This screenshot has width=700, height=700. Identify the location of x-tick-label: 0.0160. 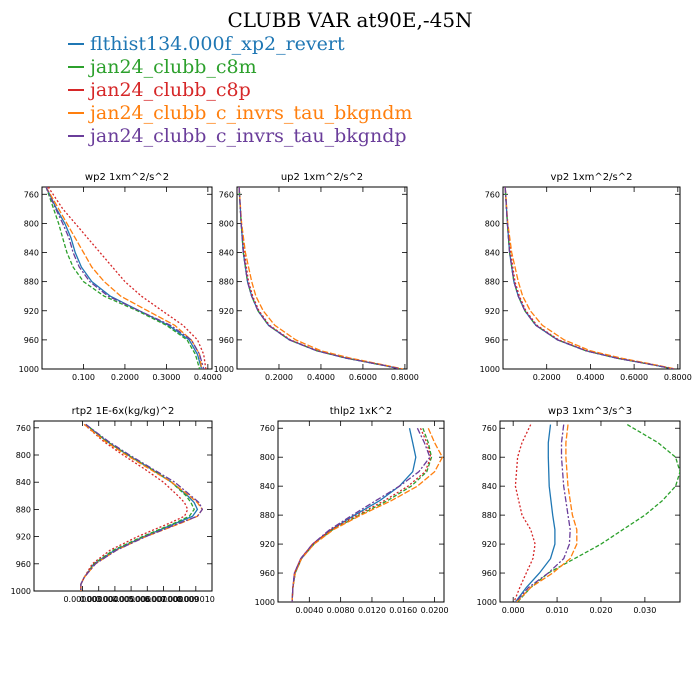
(403, 610).